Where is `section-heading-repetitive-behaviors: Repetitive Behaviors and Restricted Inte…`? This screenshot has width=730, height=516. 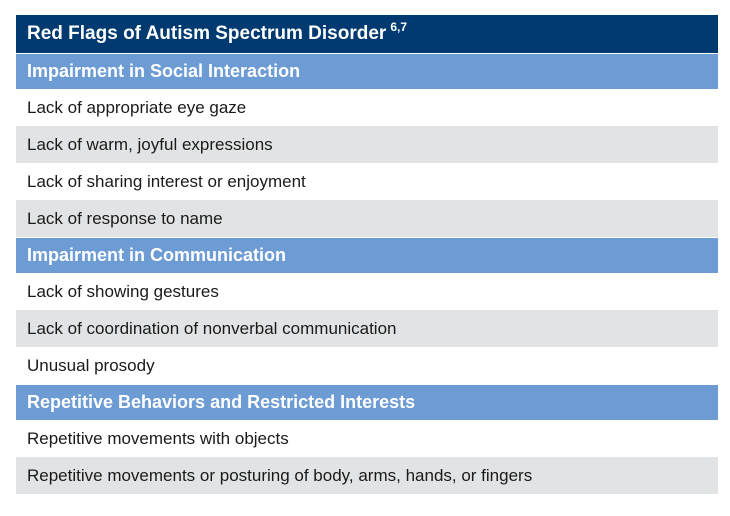
section-heading-repetitive-behaviors: Repetitive Behaviors and Restricted Inte… is located at coordinates (367, 402).